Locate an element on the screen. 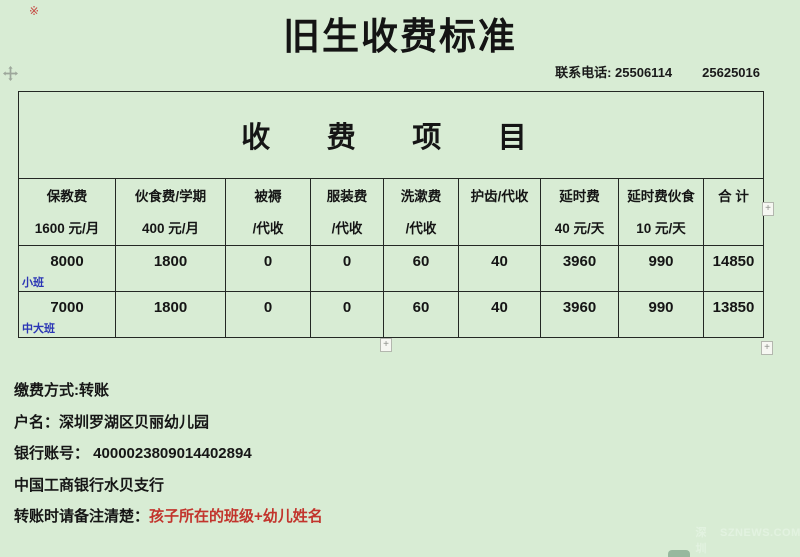 This screenshot has width=800, height=557. col-header-baojiaofei: 保教费 1600 元/月 is located at coordinates (67, 212).